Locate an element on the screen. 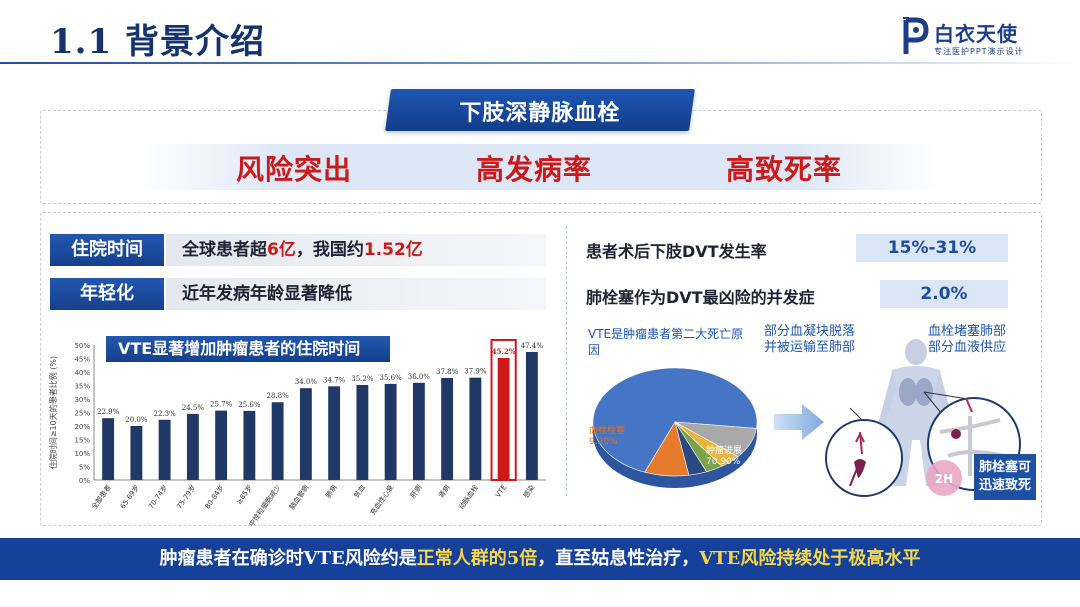 The width and height of the screenshot is (1080, 607). y-tick-label: 50% is located at coordinates (82, 346).